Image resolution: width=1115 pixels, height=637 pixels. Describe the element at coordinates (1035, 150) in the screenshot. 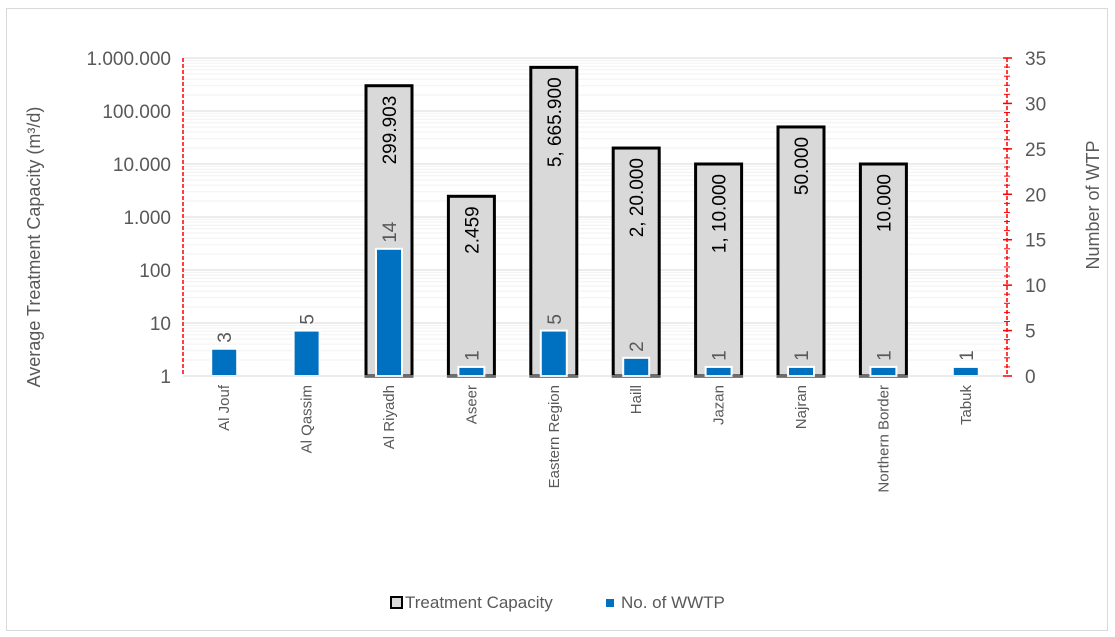

I see `y2-tick-label: 25` at that location.